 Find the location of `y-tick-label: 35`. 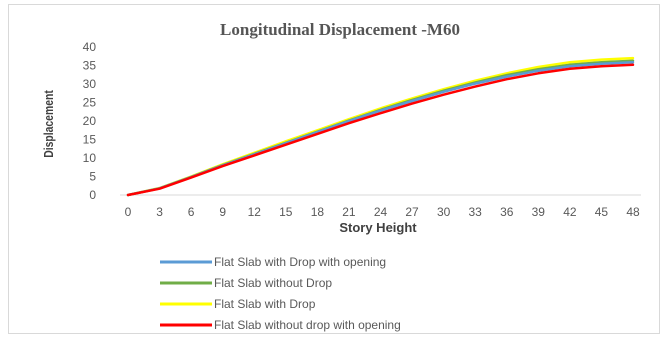

y-tick-label: 35 is located at coordinates (90, 66).